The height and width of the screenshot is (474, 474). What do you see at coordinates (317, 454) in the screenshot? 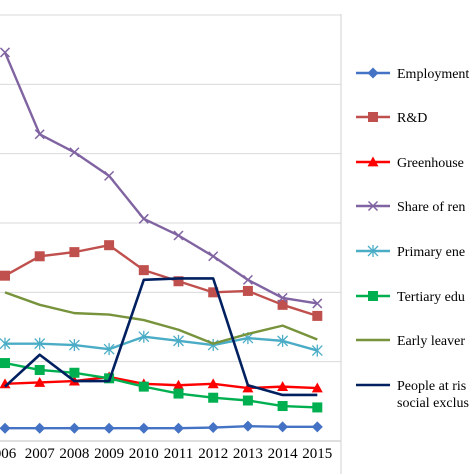
I see `x-tick-label-2015: 2015` at bounding box center [317, 454].